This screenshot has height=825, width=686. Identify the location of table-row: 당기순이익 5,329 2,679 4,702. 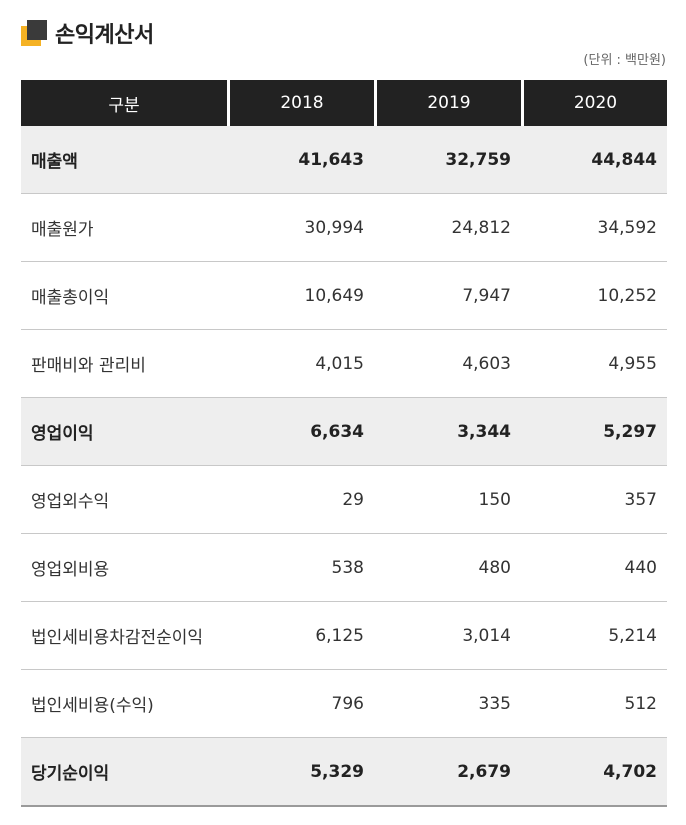
(344, 772).